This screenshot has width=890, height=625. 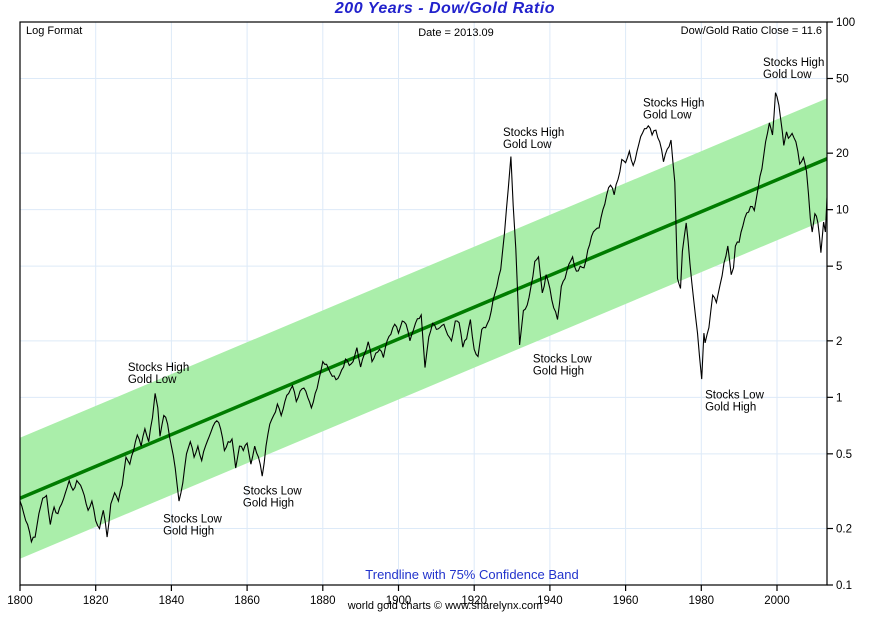 I want to click on log-format-label: Log Format, so click(x=54, y=31).